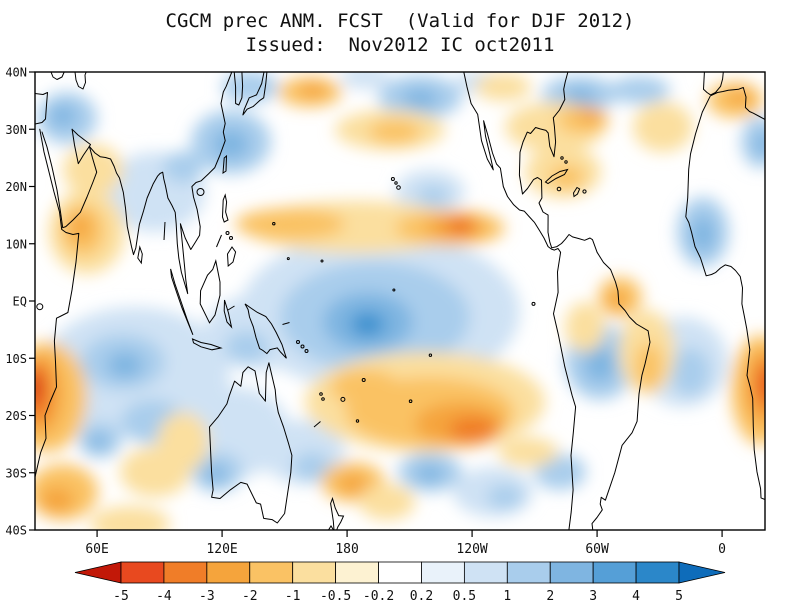 This screenshot has height=600, width=800. I want to click on colorbar-level-label: 4, so click(636, 594).